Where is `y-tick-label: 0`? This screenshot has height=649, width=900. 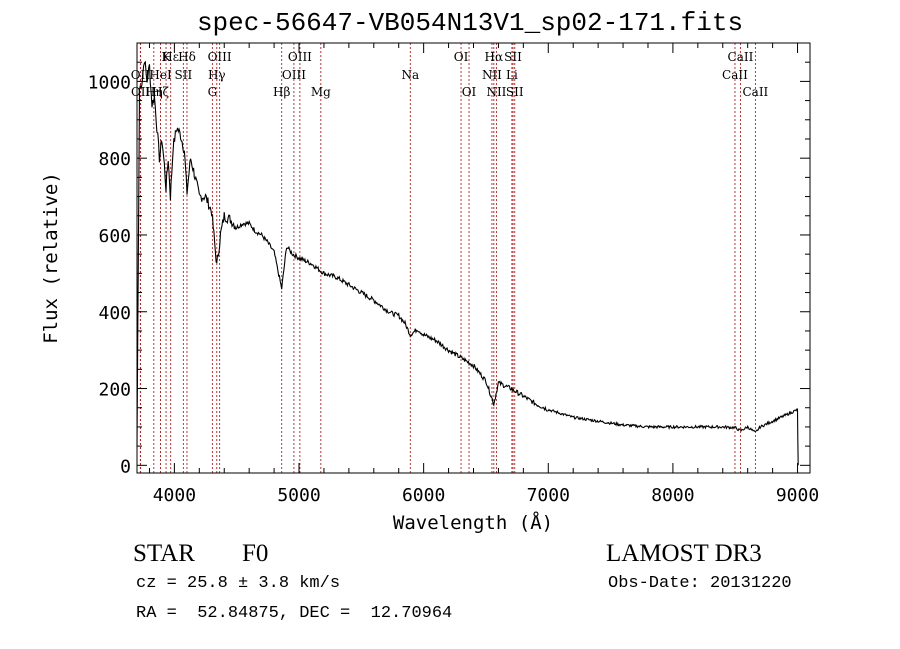
y-tick-label: 0 is located at coordinates (125, 466).